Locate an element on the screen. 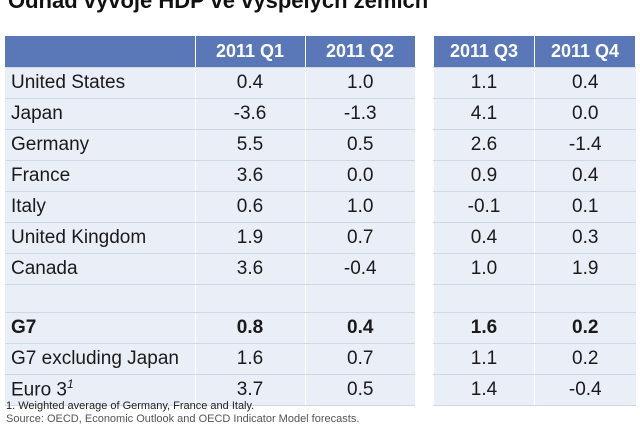  table-row: 1.0 1.9 is located at coordinates (534, 269).